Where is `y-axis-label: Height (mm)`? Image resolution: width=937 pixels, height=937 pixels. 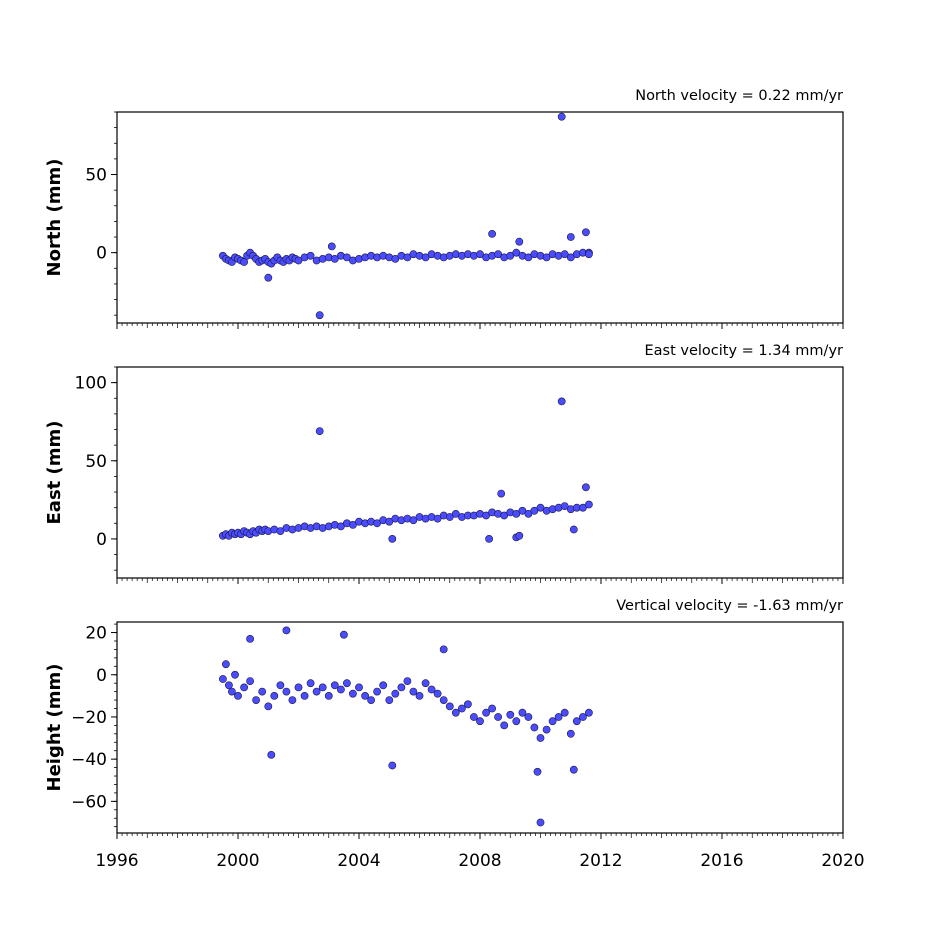 y-axis-label: Height (mm) is located at coordinates (54, 728).